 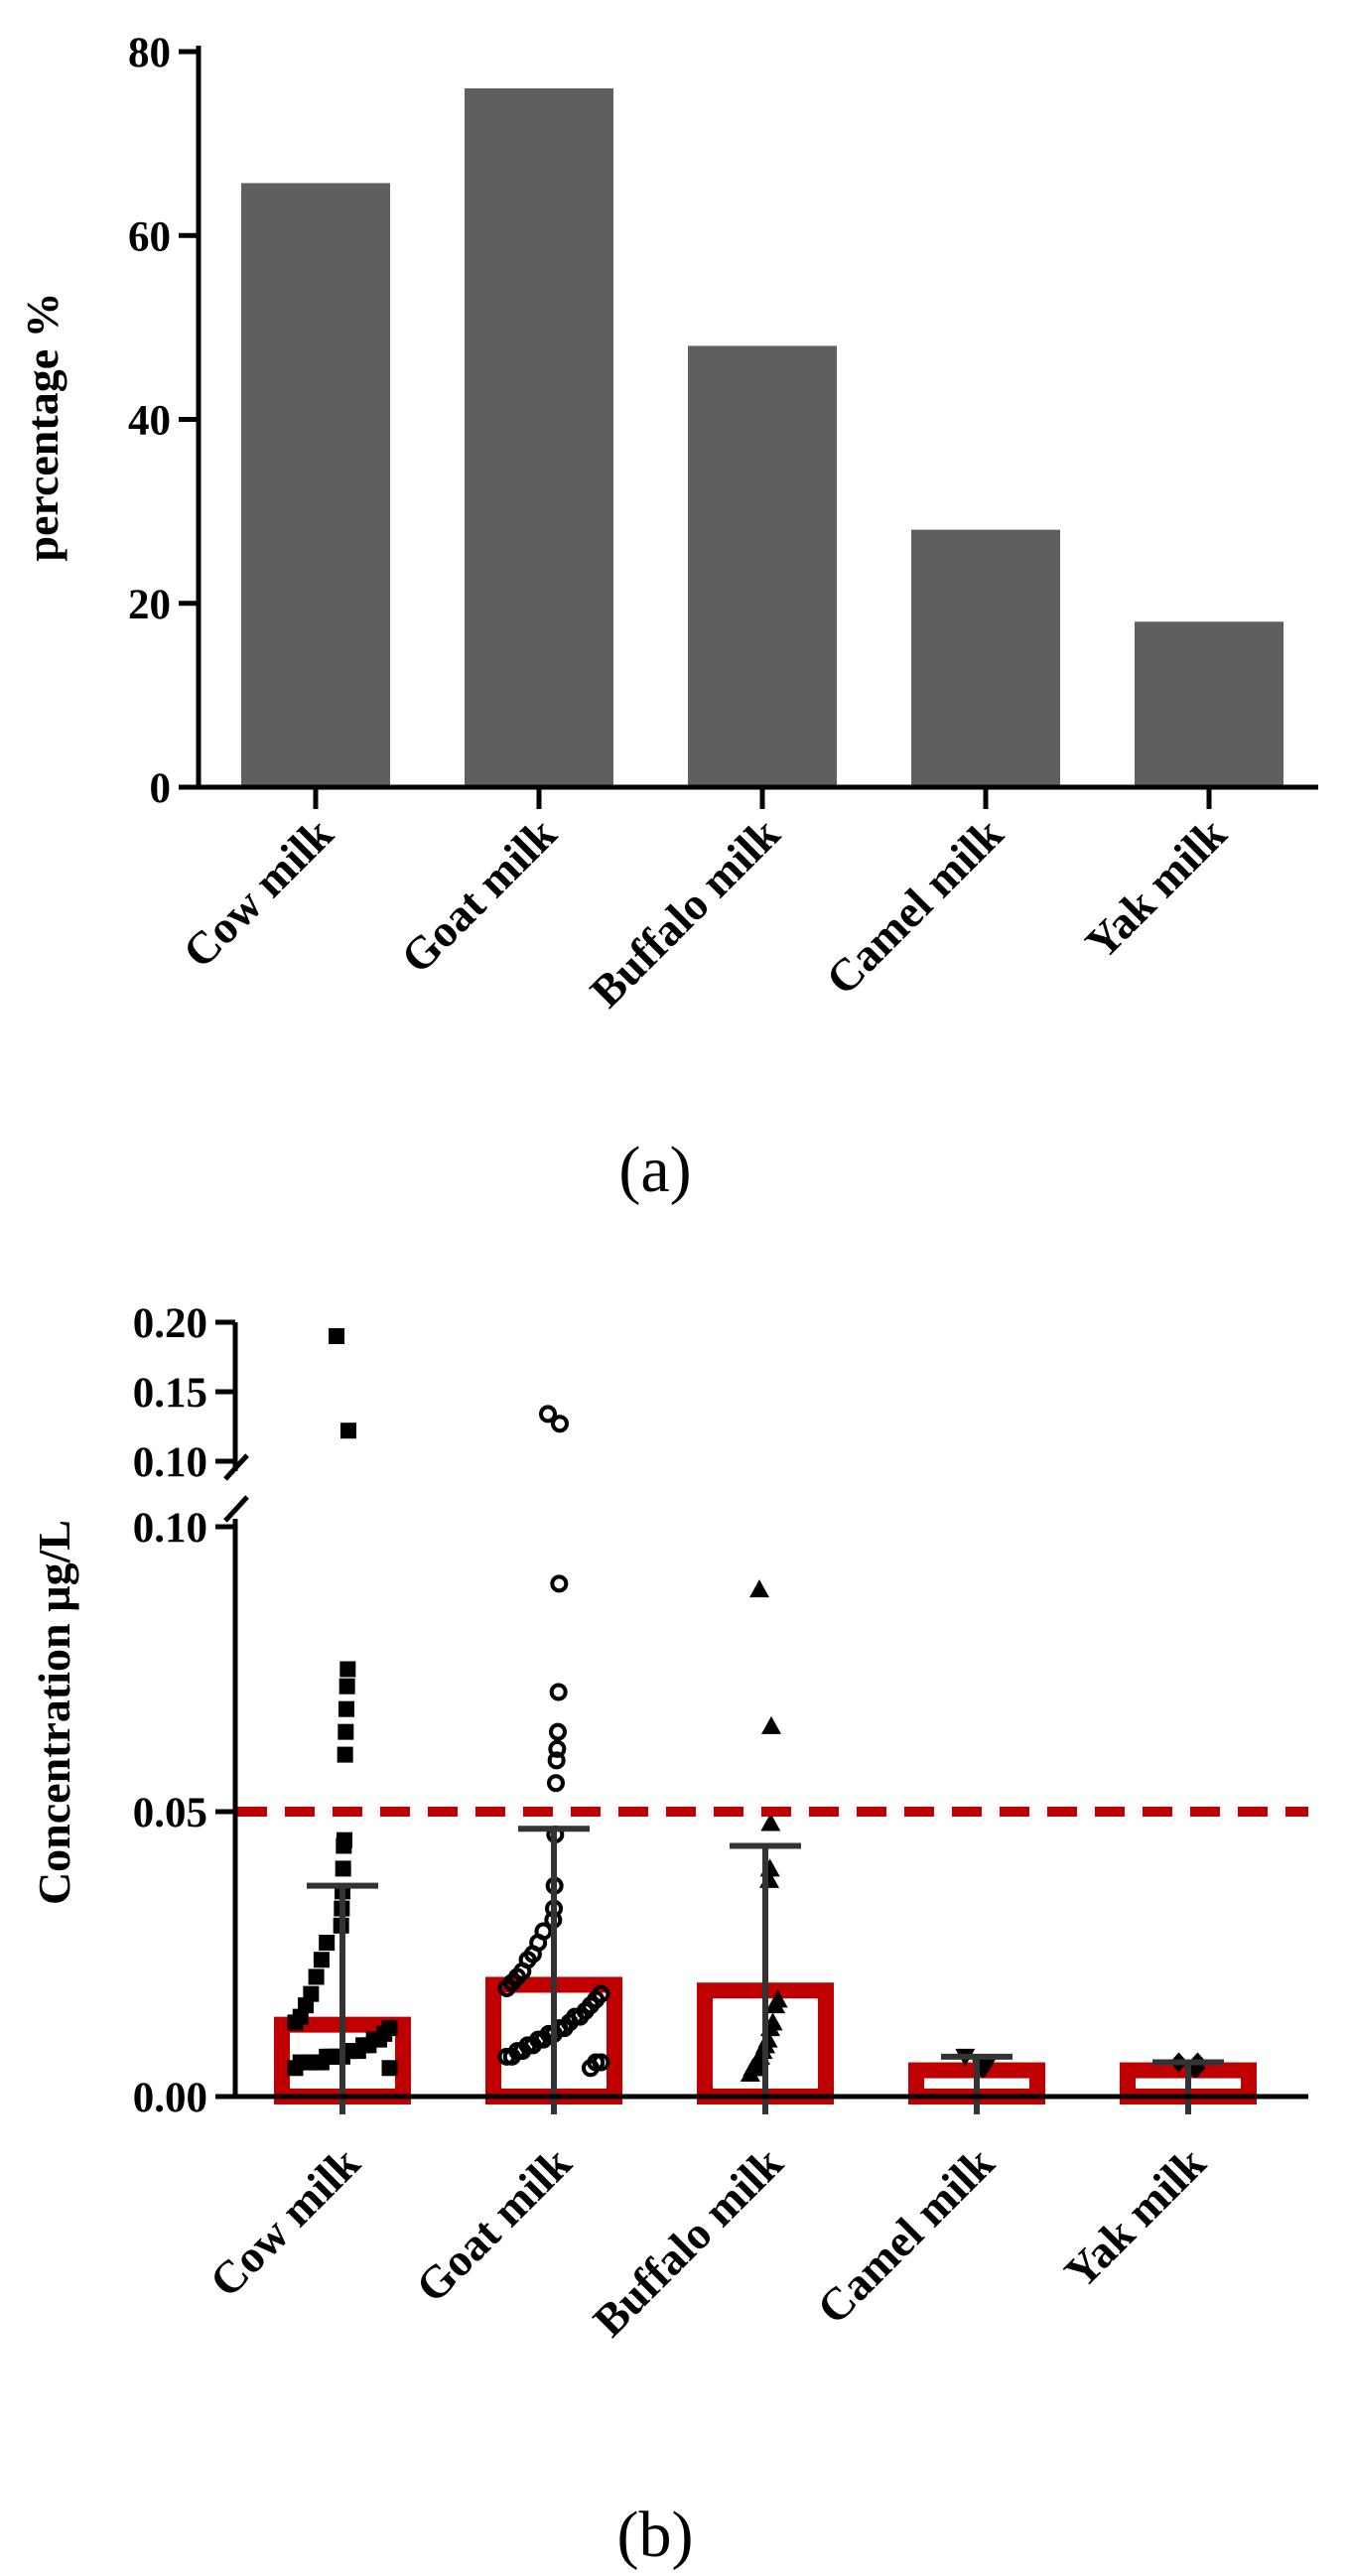 I want to click on panel-label-b: (b), so click(x=655, y=2535).